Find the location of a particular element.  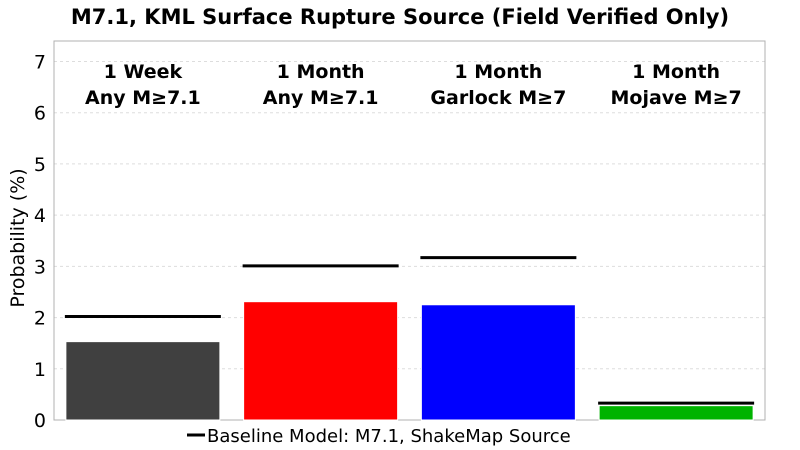

y-tick-label: 4 is located at coordinates (40, 216).